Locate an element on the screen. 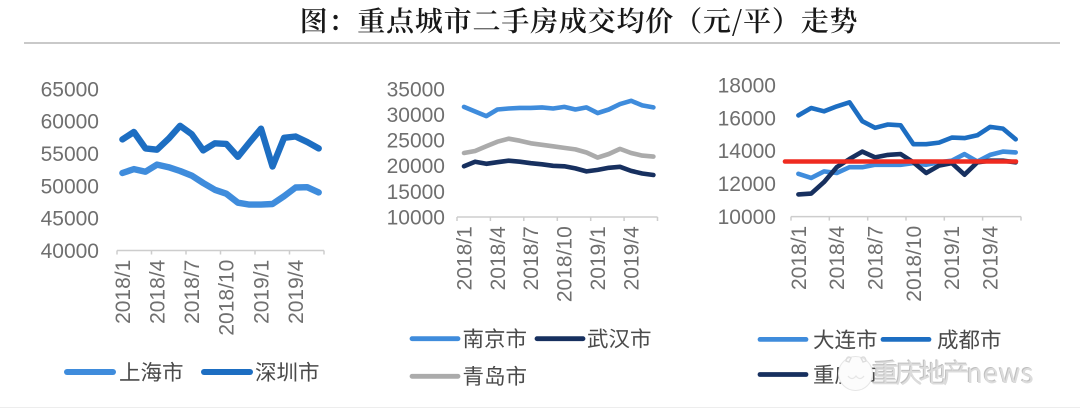  svg-text: 武汉市 is located at coordinates (619, 338).